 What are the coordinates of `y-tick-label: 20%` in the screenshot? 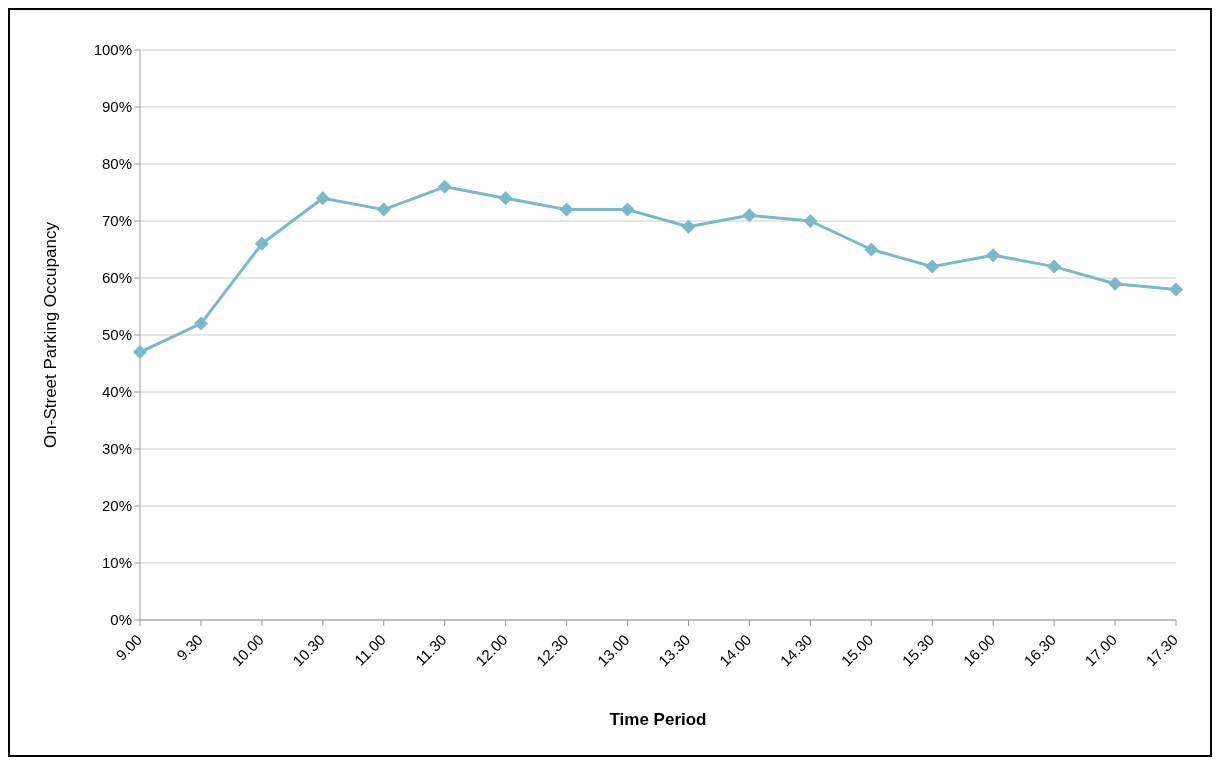 It's located at (116, 506).